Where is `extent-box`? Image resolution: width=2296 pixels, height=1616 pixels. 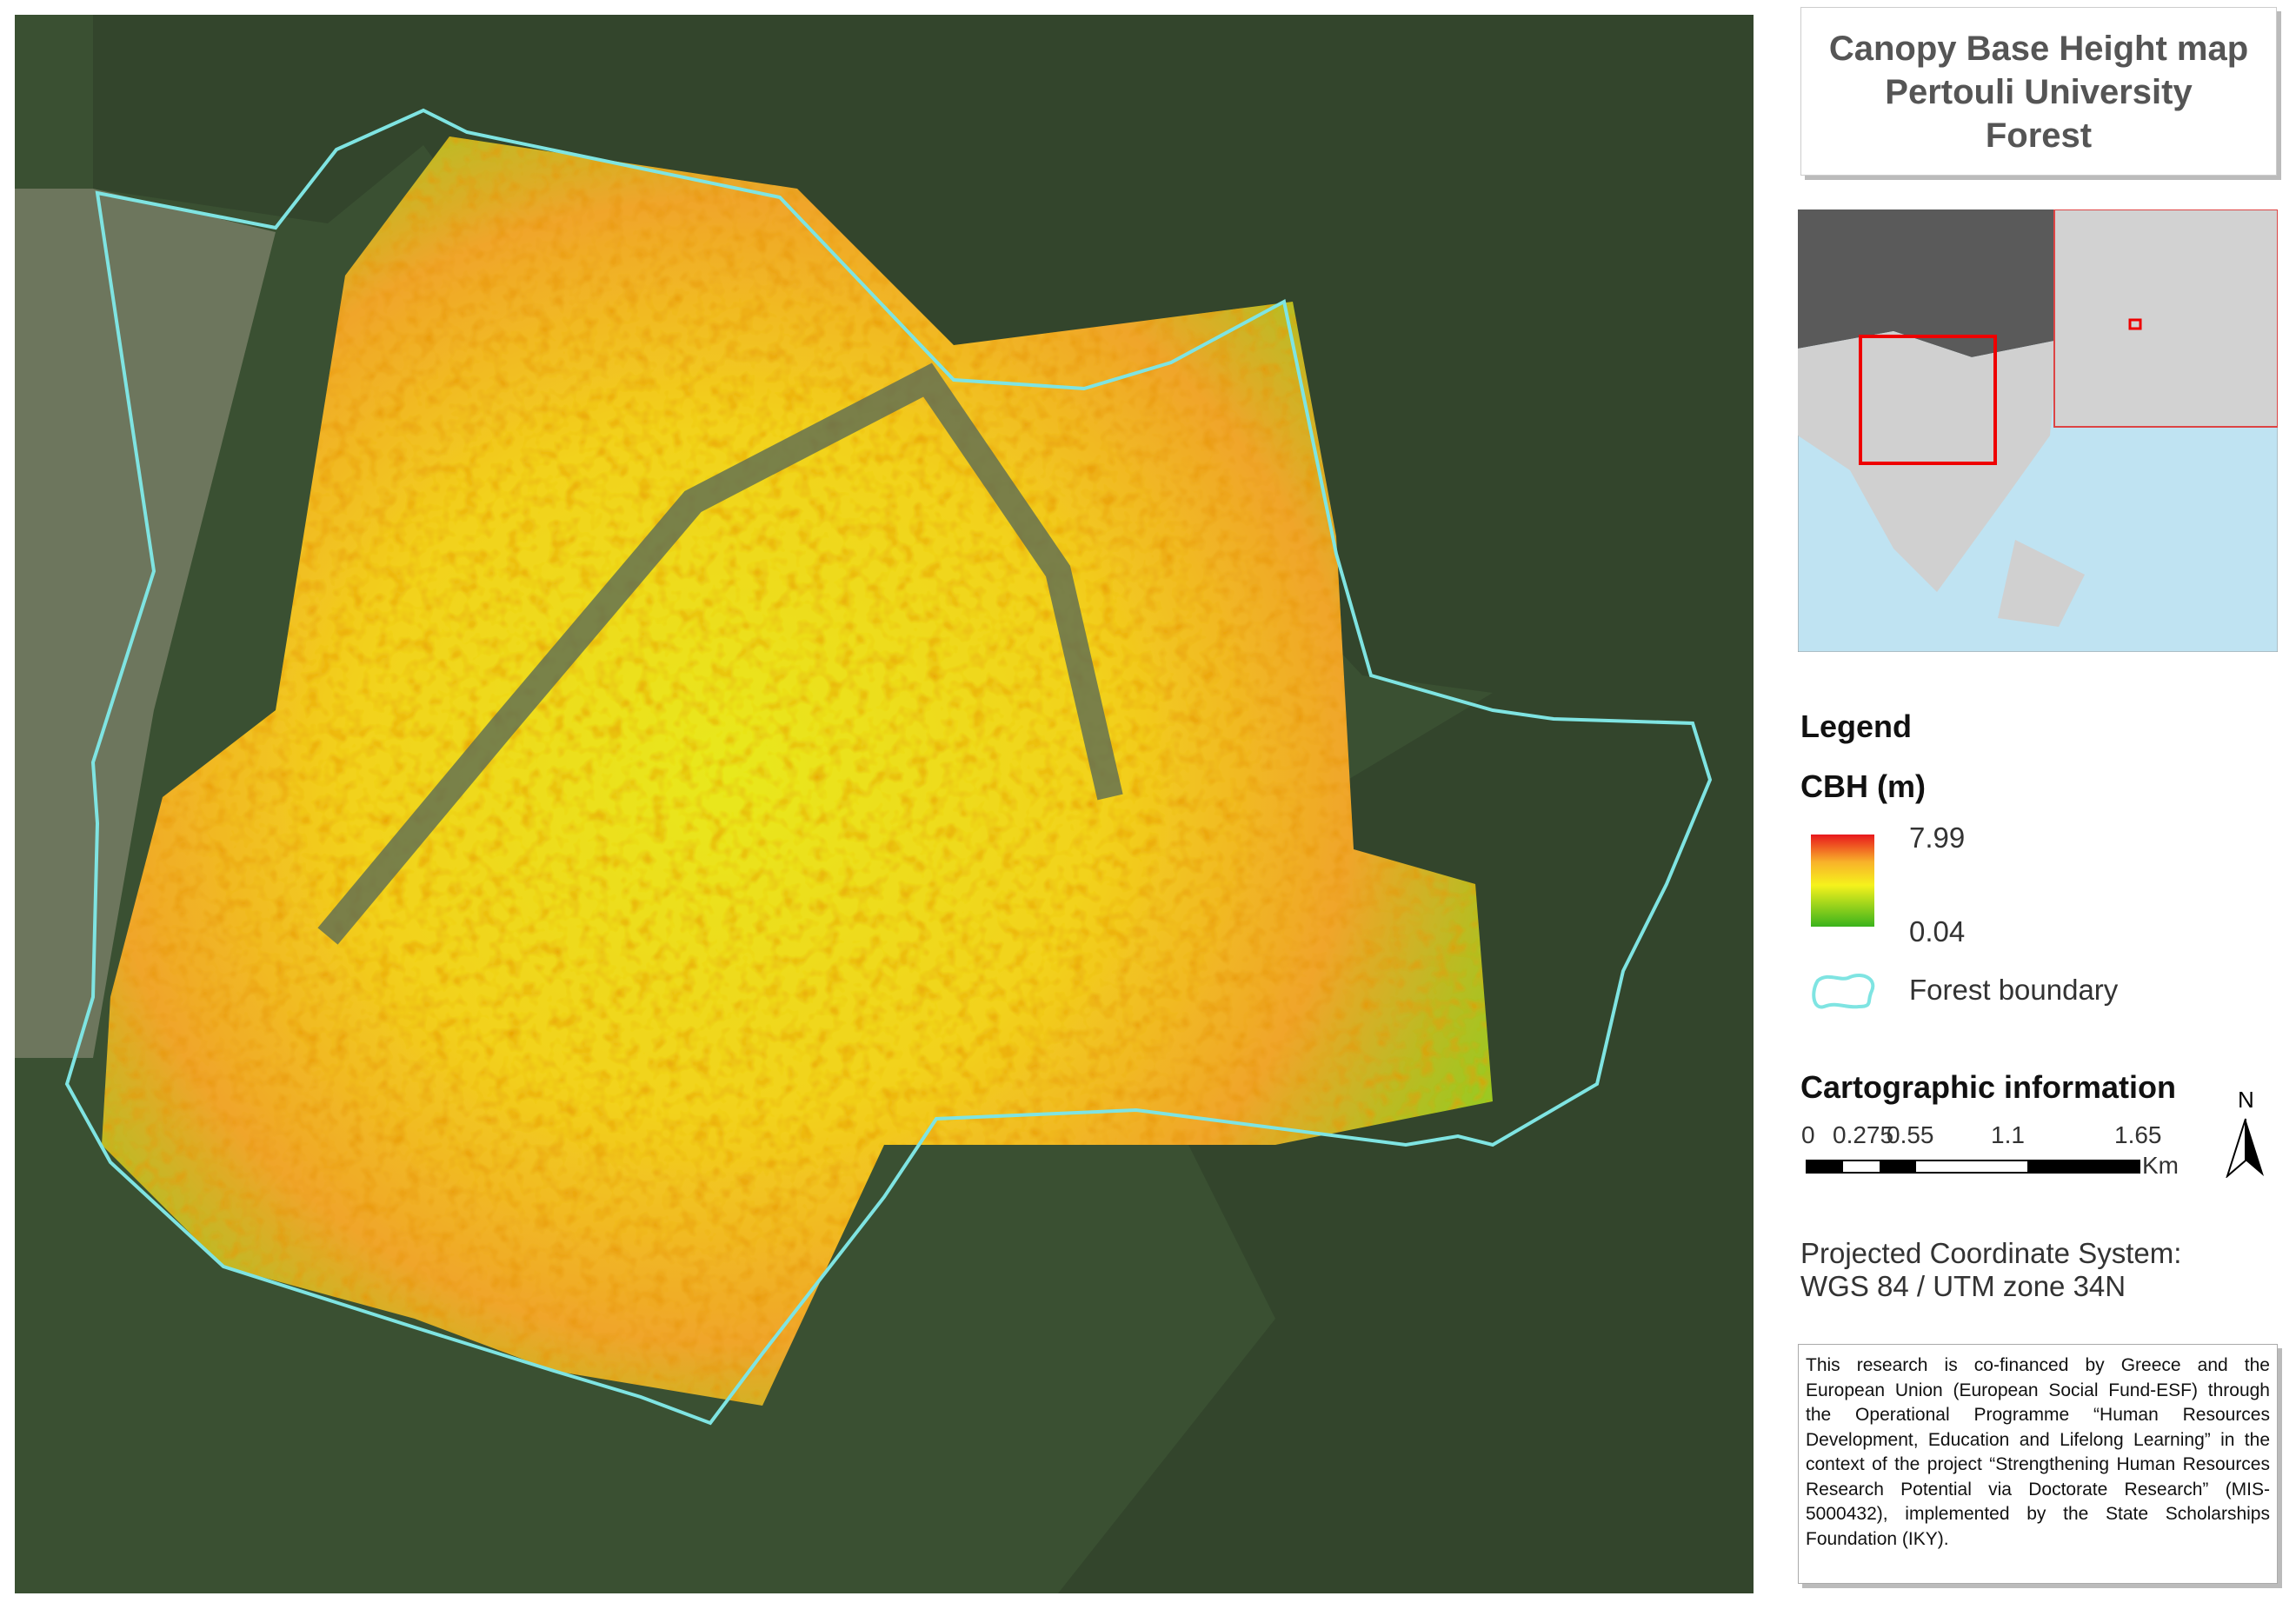
extent-box is located at coordinates (1928, 400).